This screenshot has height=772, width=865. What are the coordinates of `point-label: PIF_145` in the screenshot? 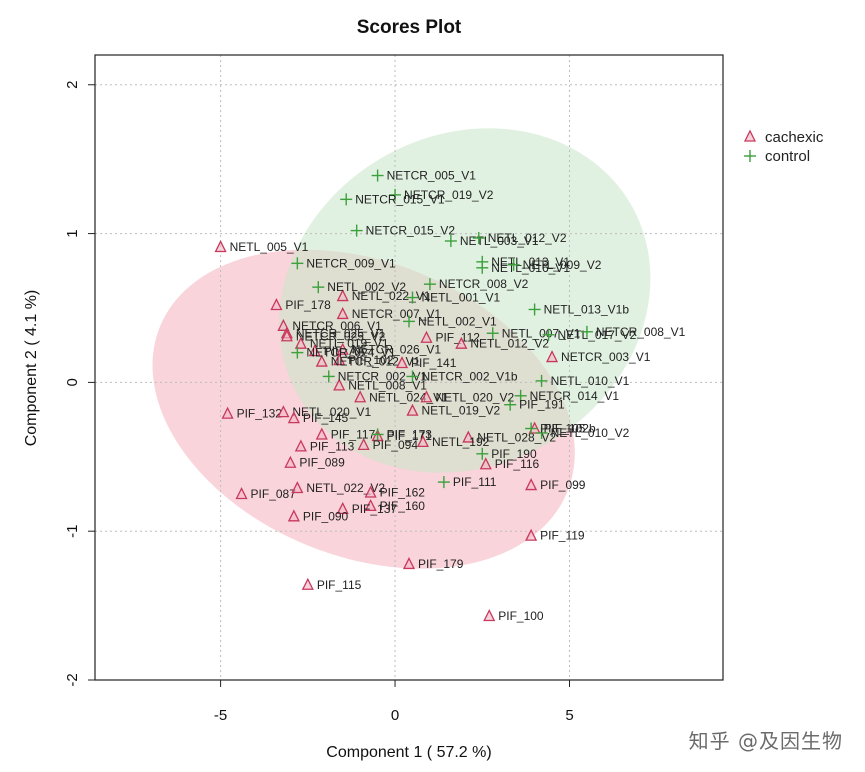 It's located at (326, 418).